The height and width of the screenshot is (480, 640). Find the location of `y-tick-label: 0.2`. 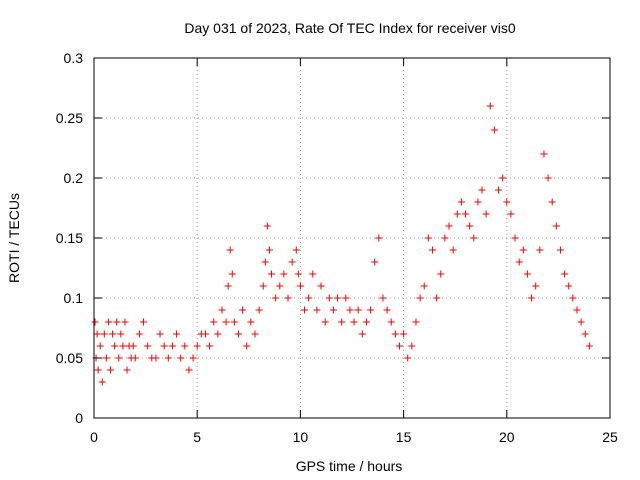

y-tick-label: 0.2 is located at coordinates (74, 178).